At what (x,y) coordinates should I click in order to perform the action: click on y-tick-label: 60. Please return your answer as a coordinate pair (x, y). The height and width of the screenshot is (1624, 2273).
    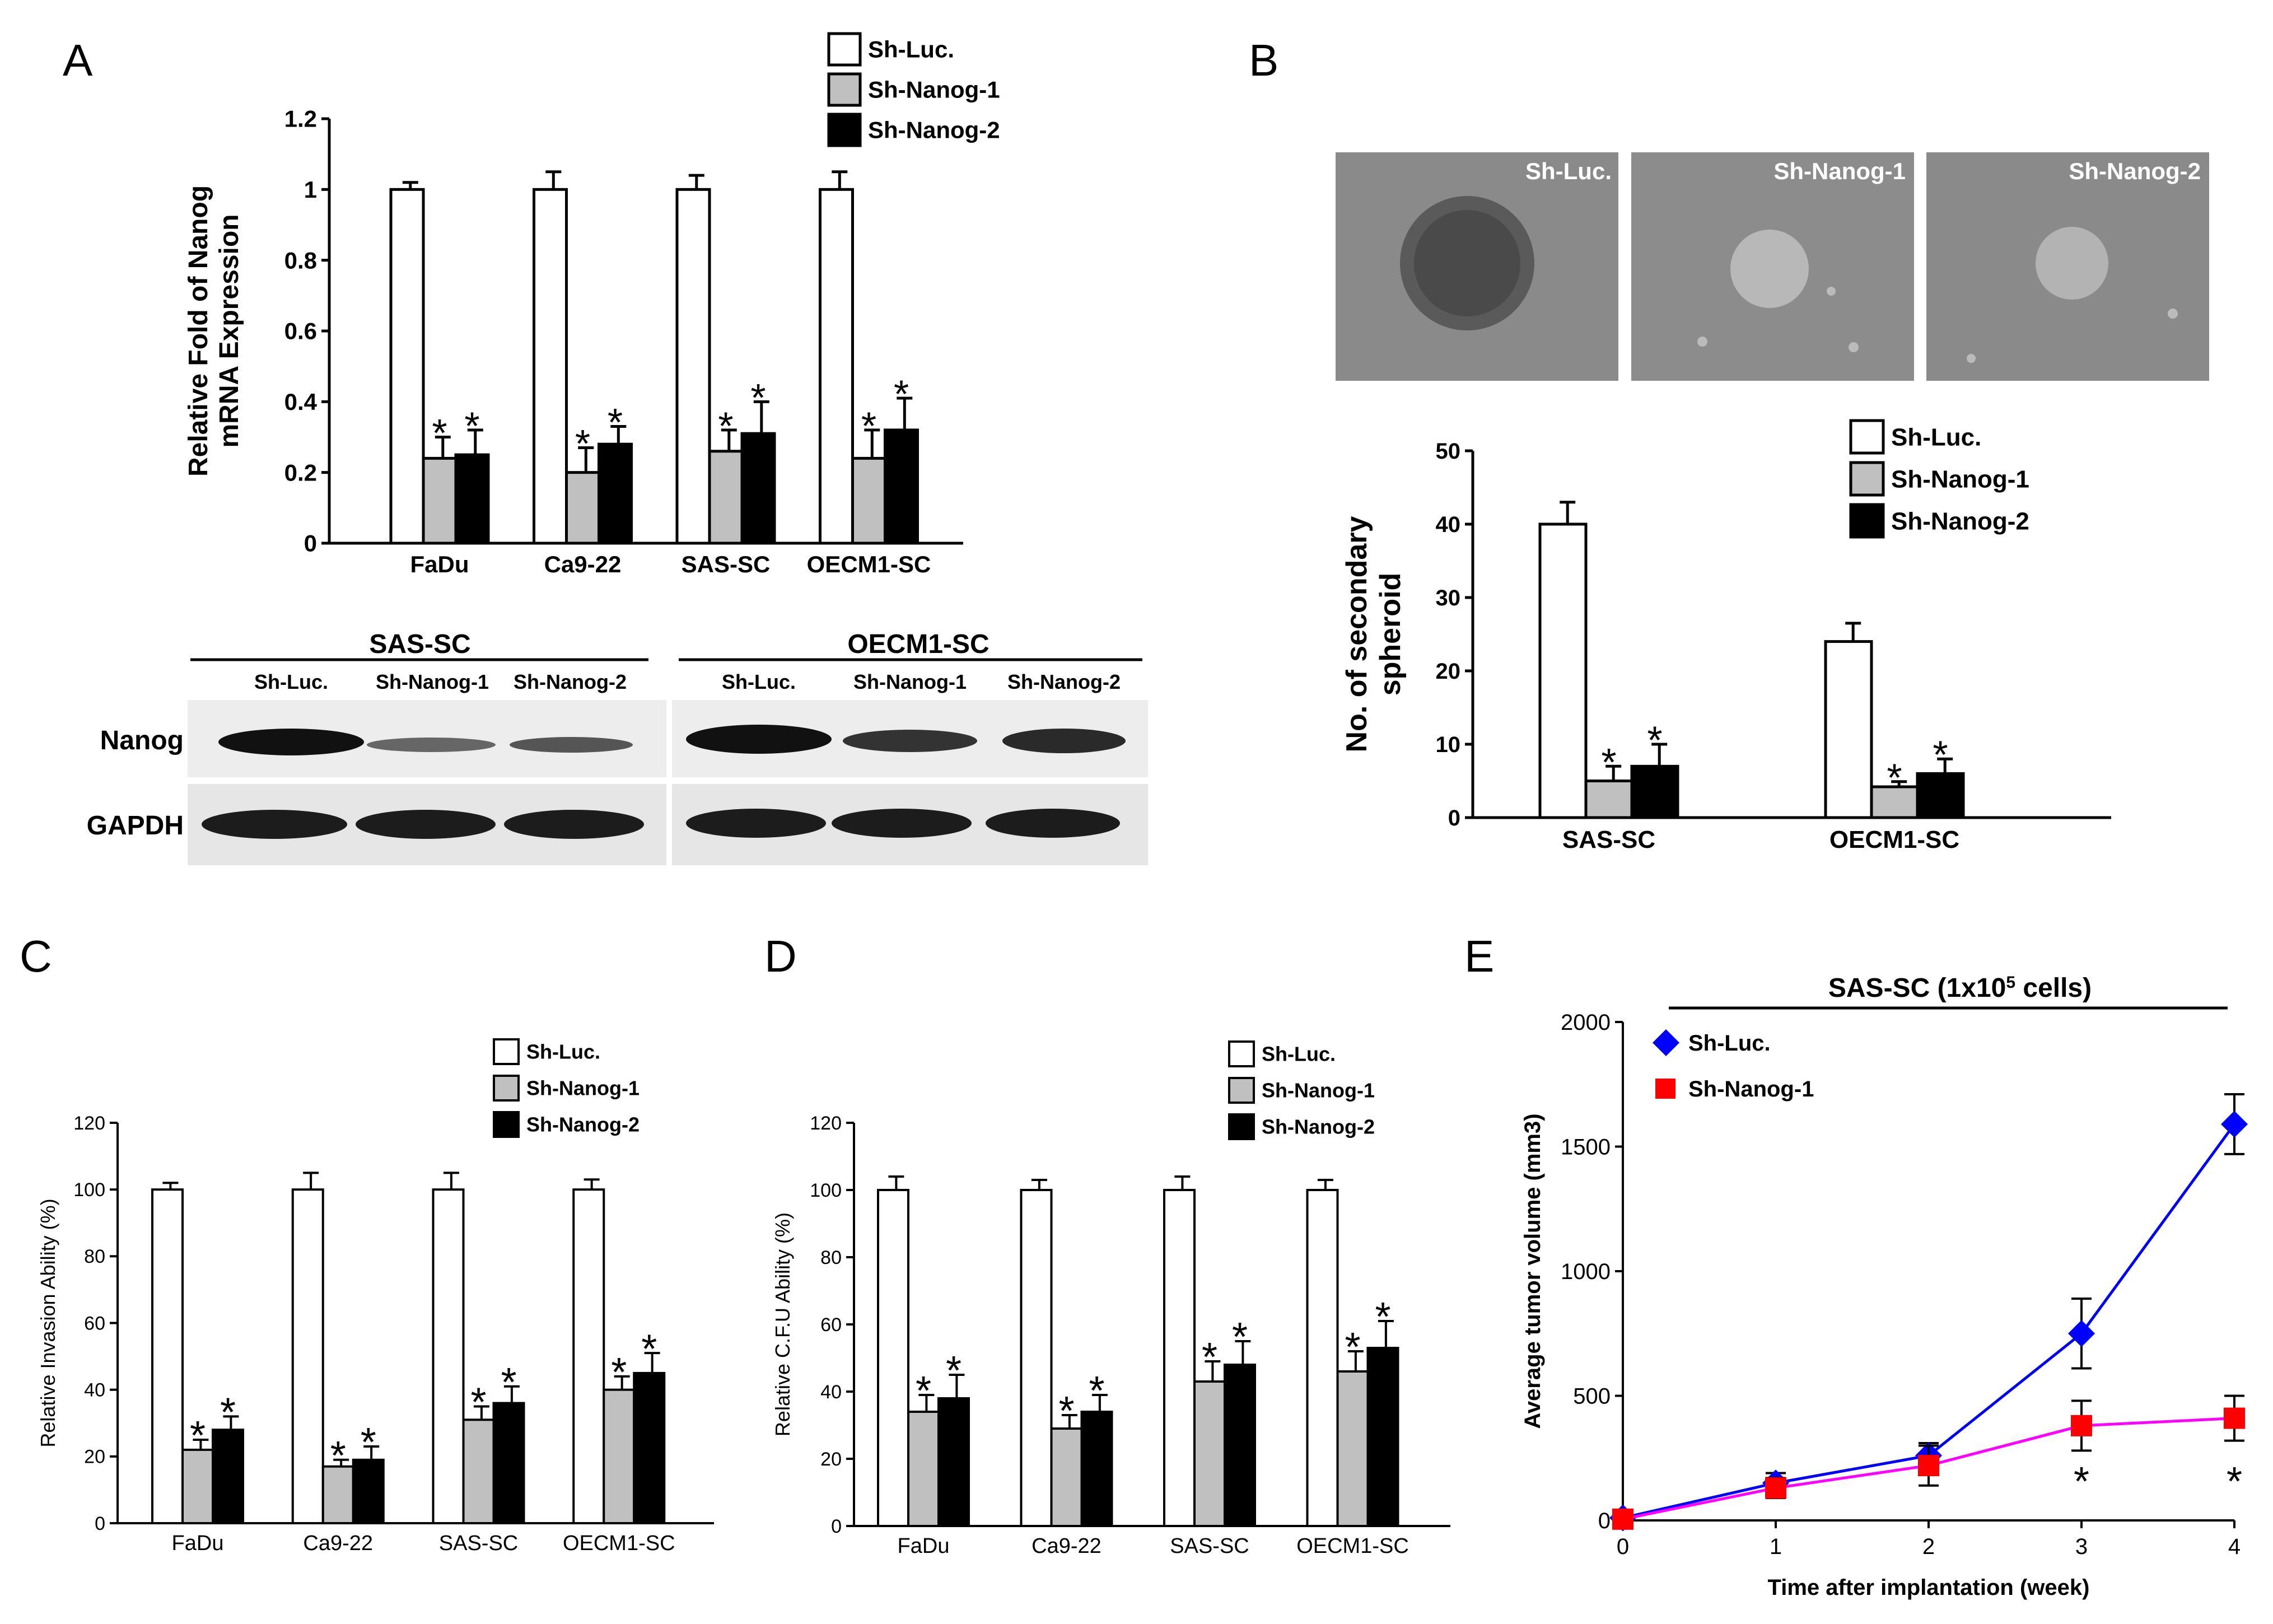
    Looking at the image, I should click on (94, 1324).